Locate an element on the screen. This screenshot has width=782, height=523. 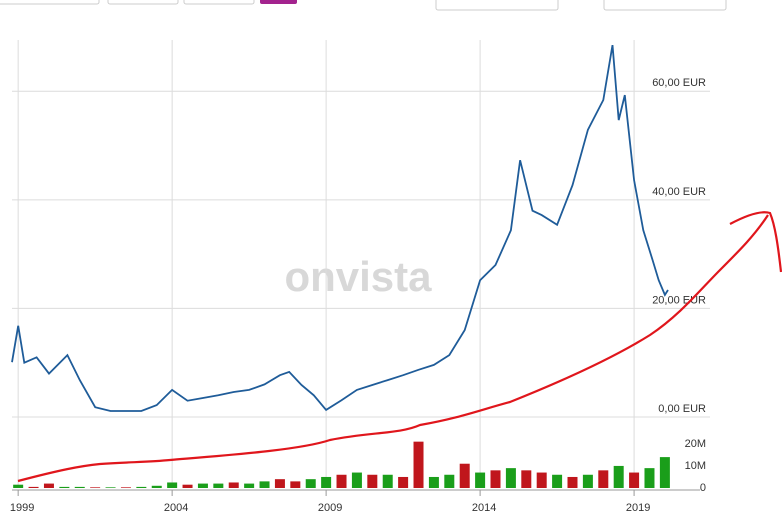
x-tick-label: 1999 is located at coordinates (22, 508).